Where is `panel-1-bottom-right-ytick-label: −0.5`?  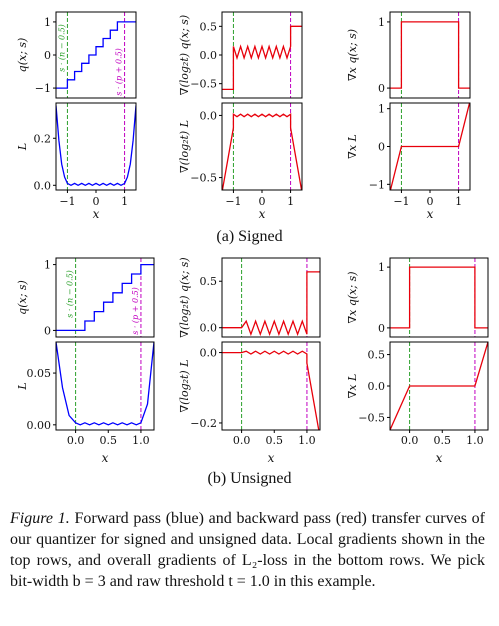
panel-1-bottom-right-ytick-label: −0.5 is located at coordinates (371, 417).